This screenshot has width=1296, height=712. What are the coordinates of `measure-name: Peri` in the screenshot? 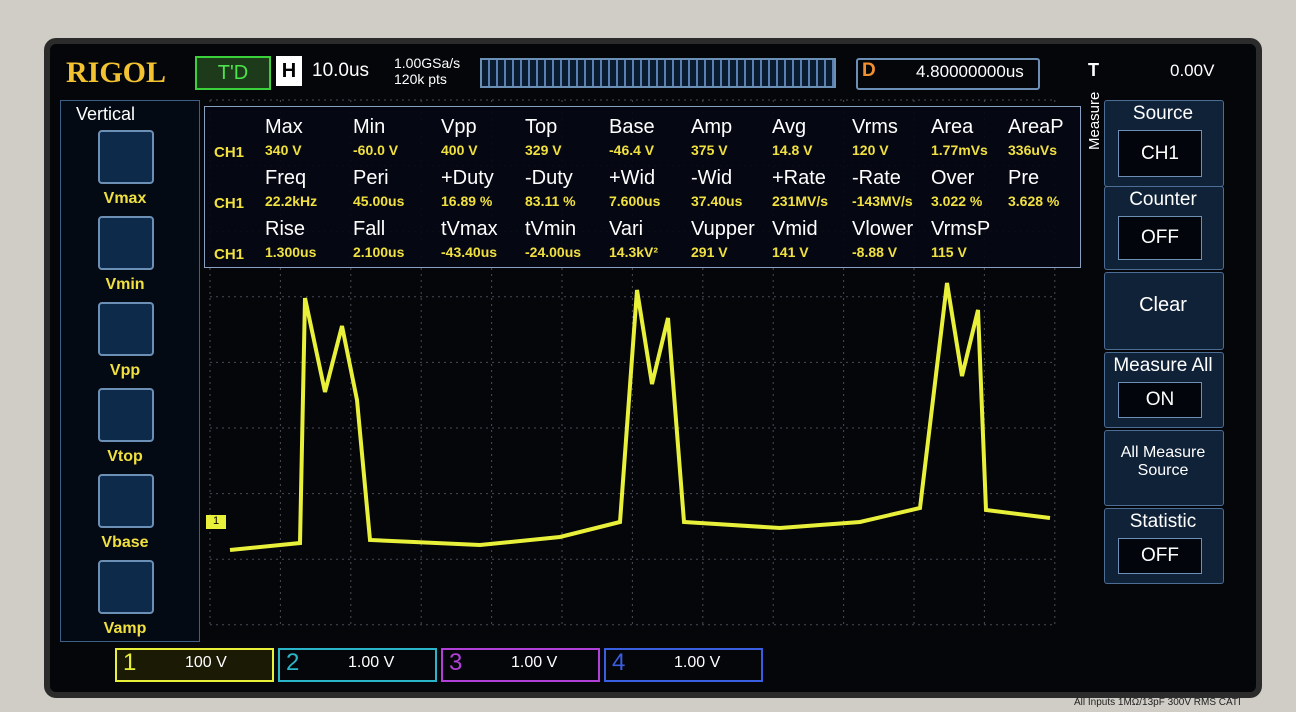 It's located at (371, 178).